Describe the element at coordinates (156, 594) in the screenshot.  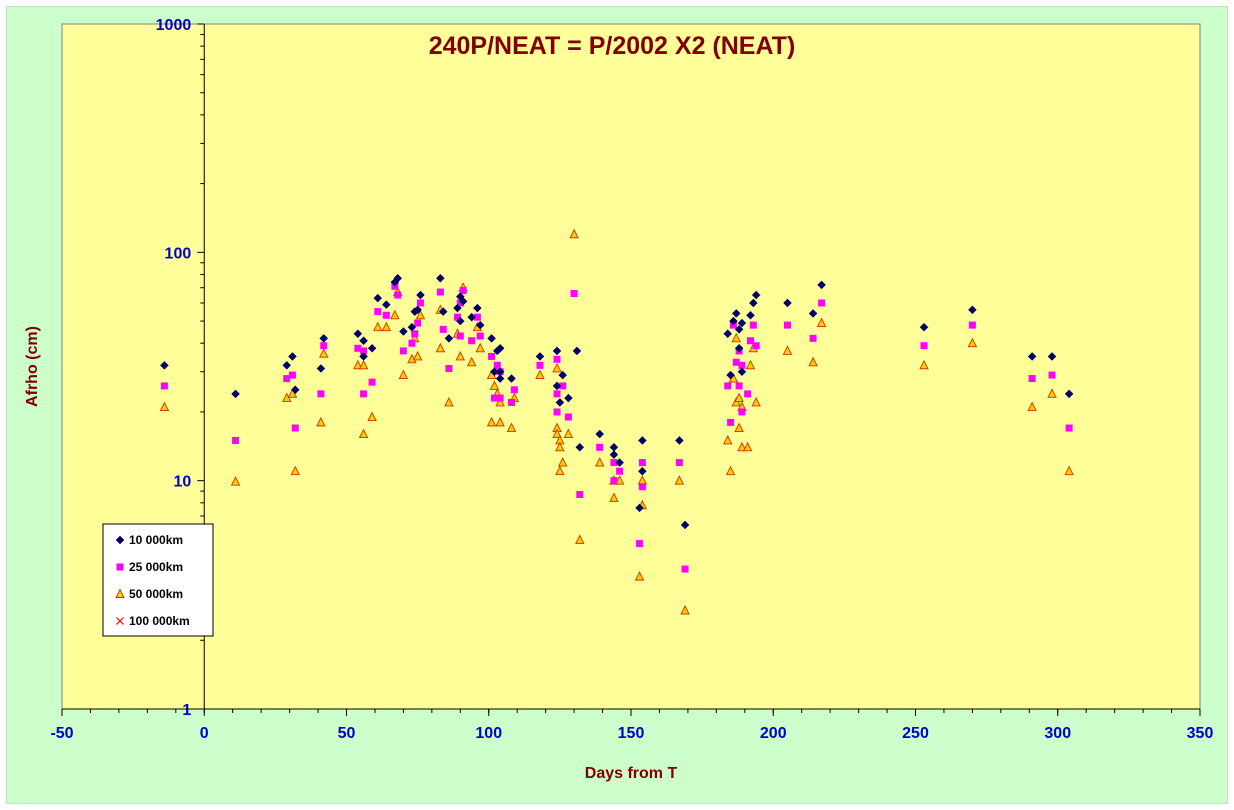
I see `legend-label: 50 000km` at that location.